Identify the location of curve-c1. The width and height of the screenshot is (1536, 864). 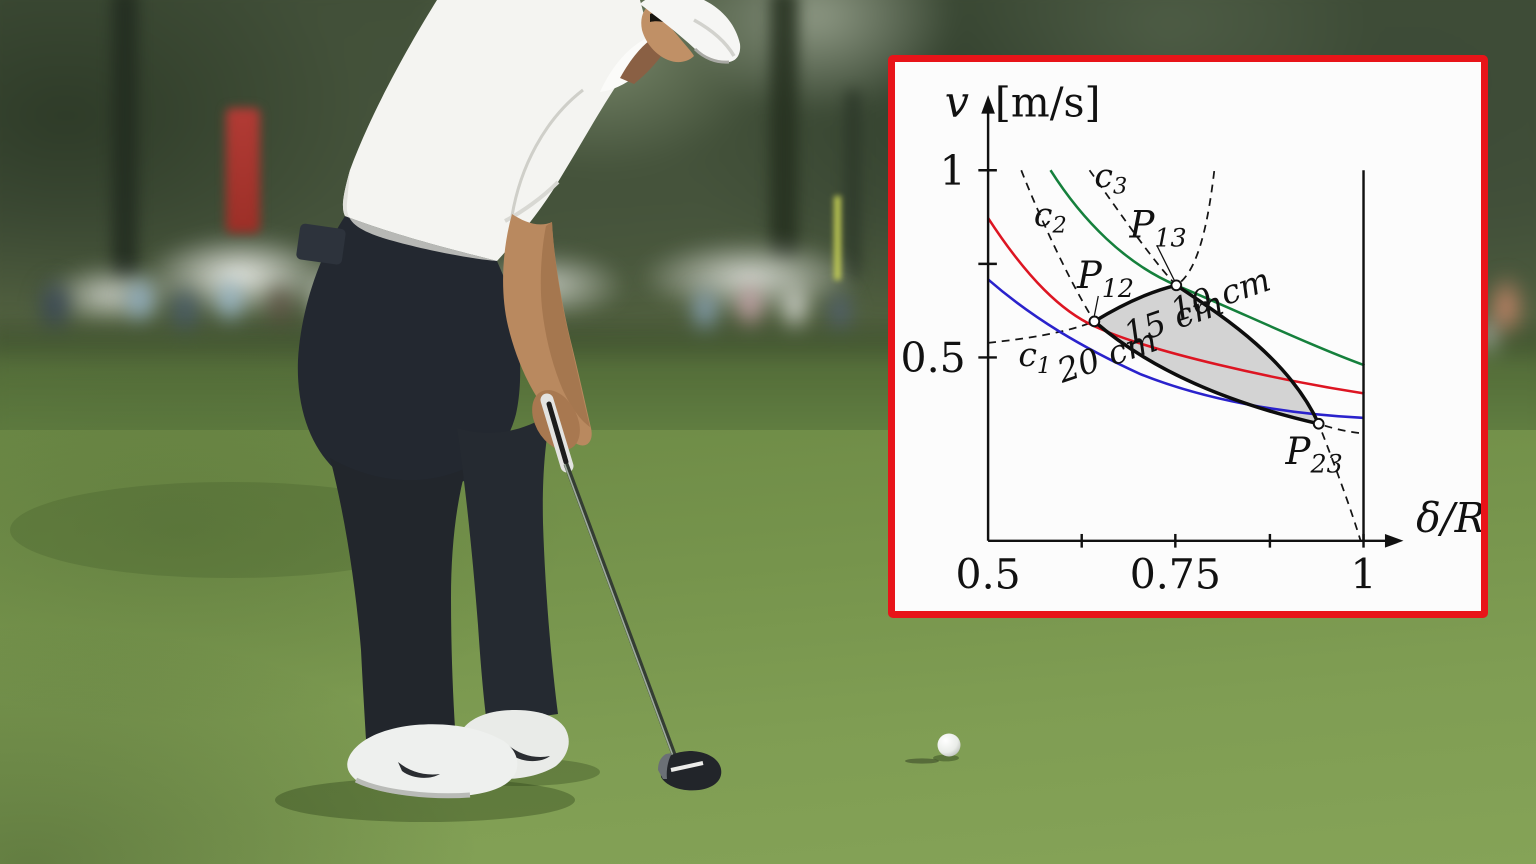
(1102, 257).